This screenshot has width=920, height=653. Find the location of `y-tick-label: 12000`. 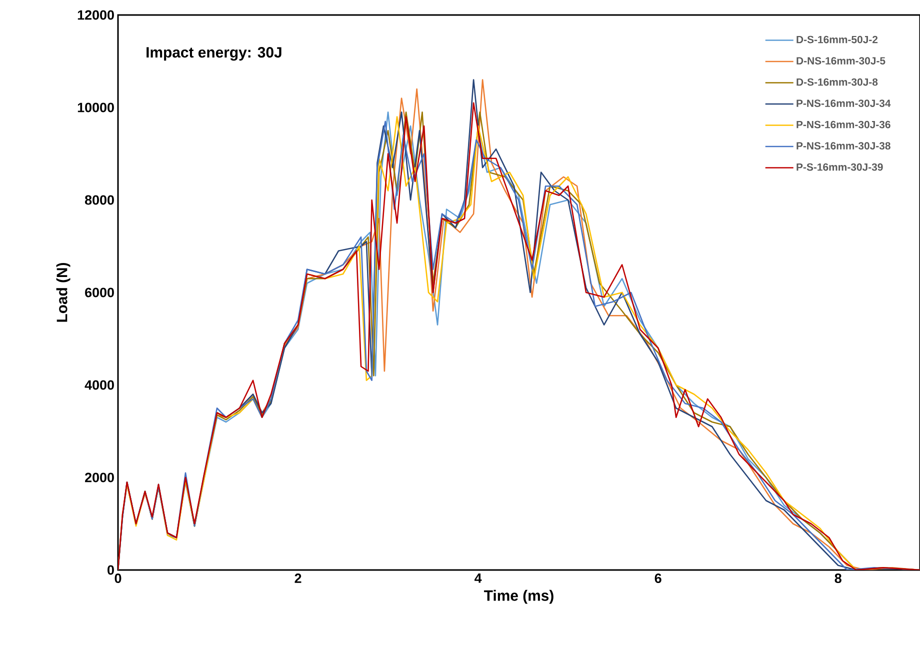

y-tick-label: 12000 is located at coordinates (96, 15).